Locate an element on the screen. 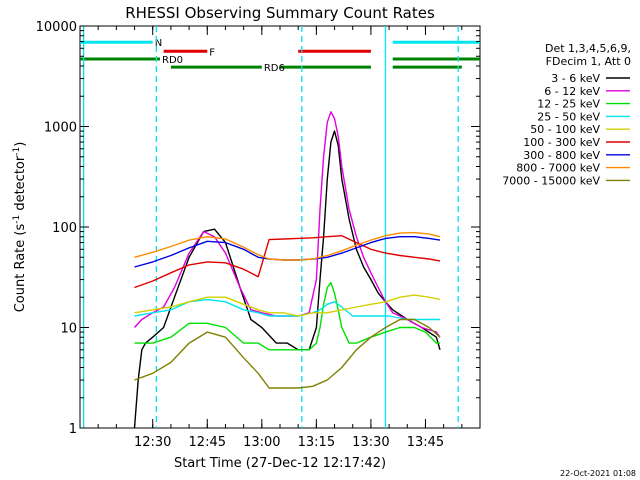 Image resolution: width=640 pixels, height=480 pixels. legend-label: 25 - 50 keV is located at coordinates (568, 116).